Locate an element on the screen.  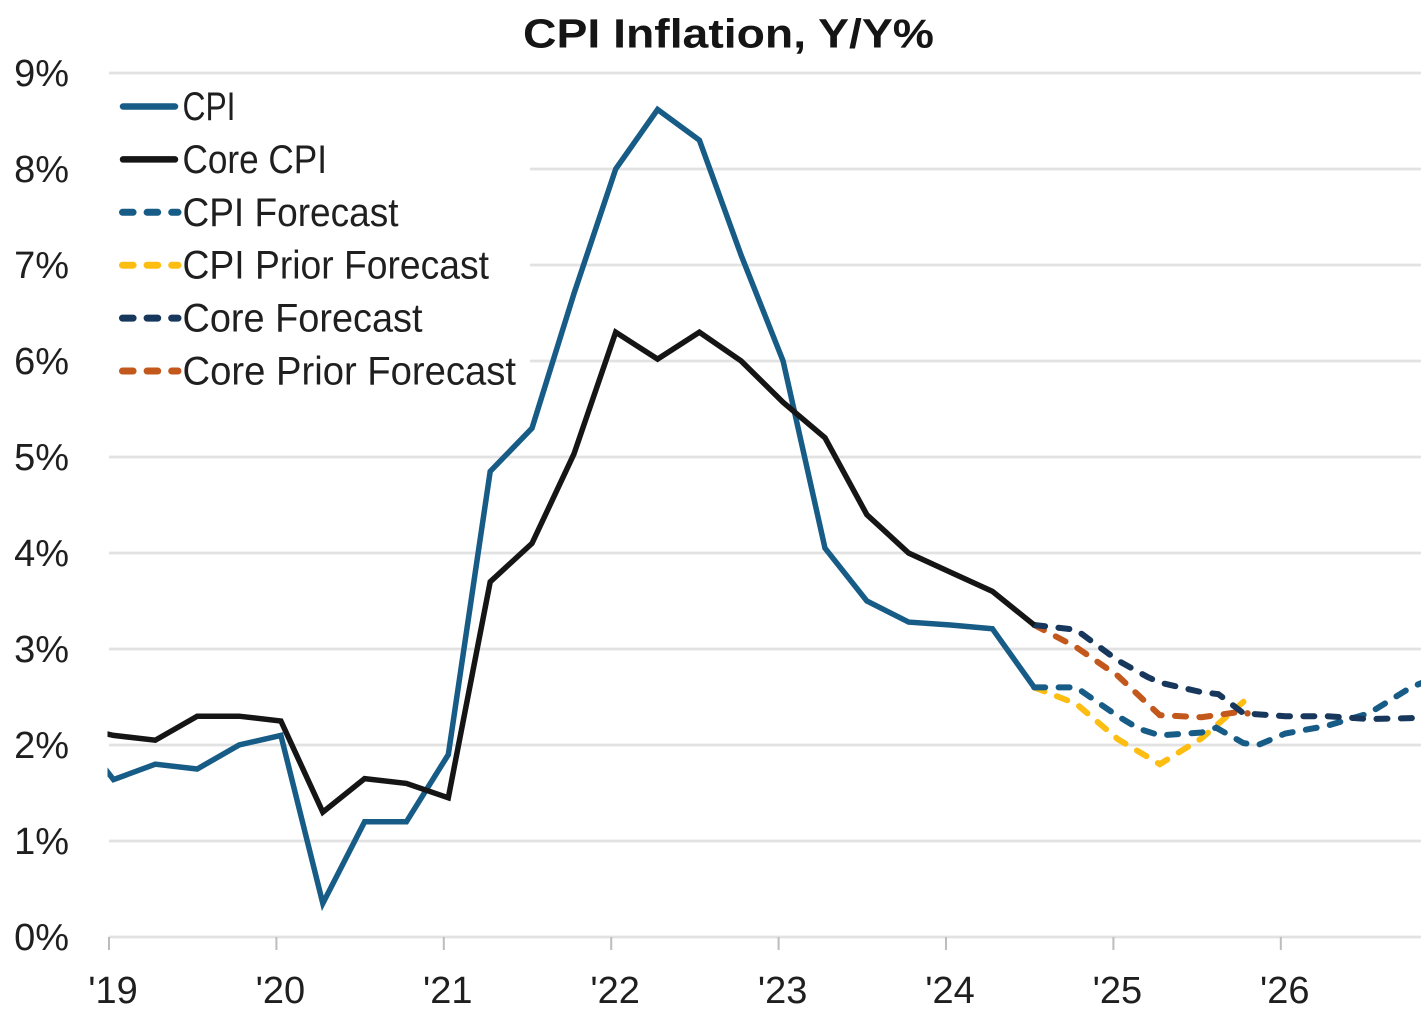
svg-text: 6% is located at coordinates (41, 362).